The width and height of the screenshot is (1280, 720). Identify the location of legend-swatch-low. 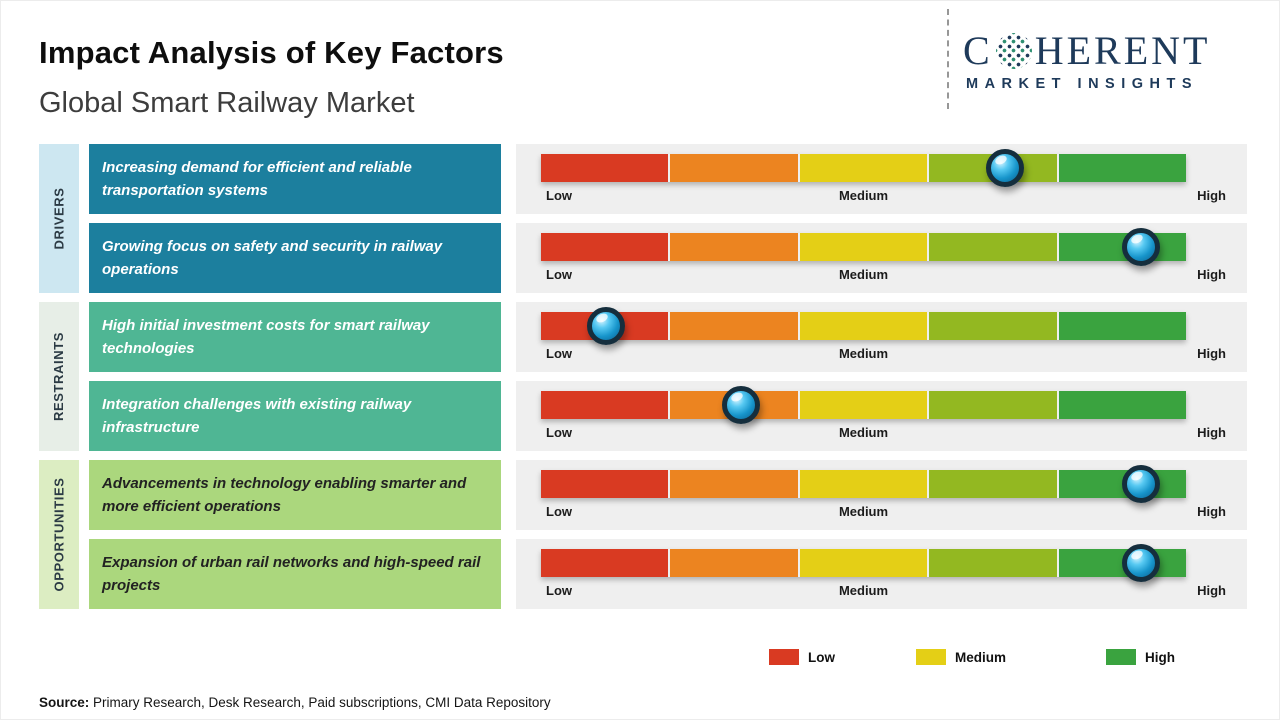
(784, 657).